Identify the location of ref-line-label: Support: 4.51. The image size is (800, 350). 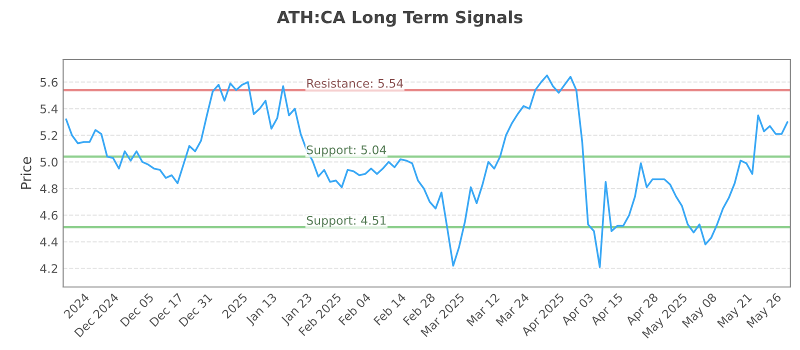
(346, 222).